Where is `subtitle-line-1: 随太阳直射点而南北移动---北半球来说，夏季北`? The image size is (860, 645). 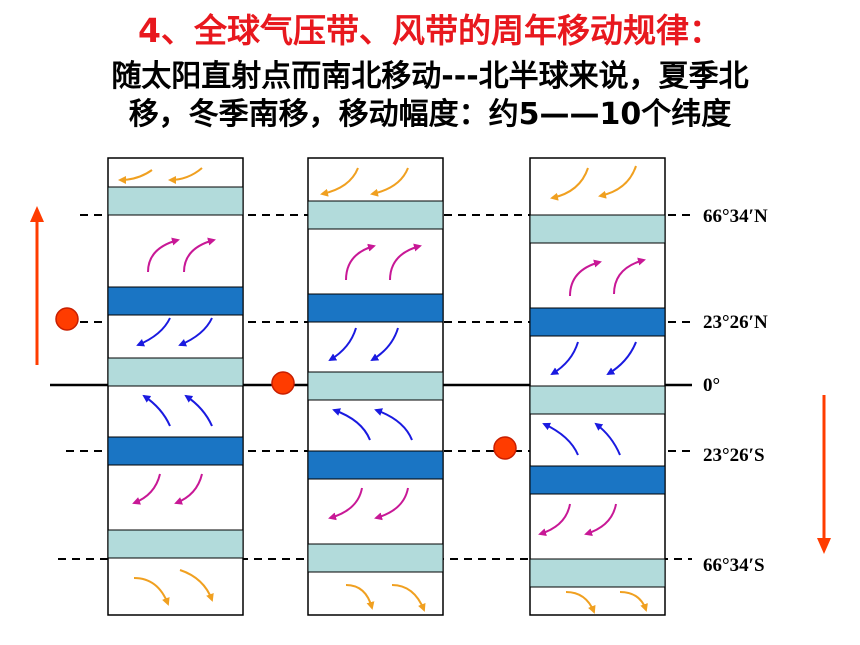
subtitle-line-1: 随太阳直射点而南北移动---北半球来说，夏季北 is located at coordinates (430, 76).